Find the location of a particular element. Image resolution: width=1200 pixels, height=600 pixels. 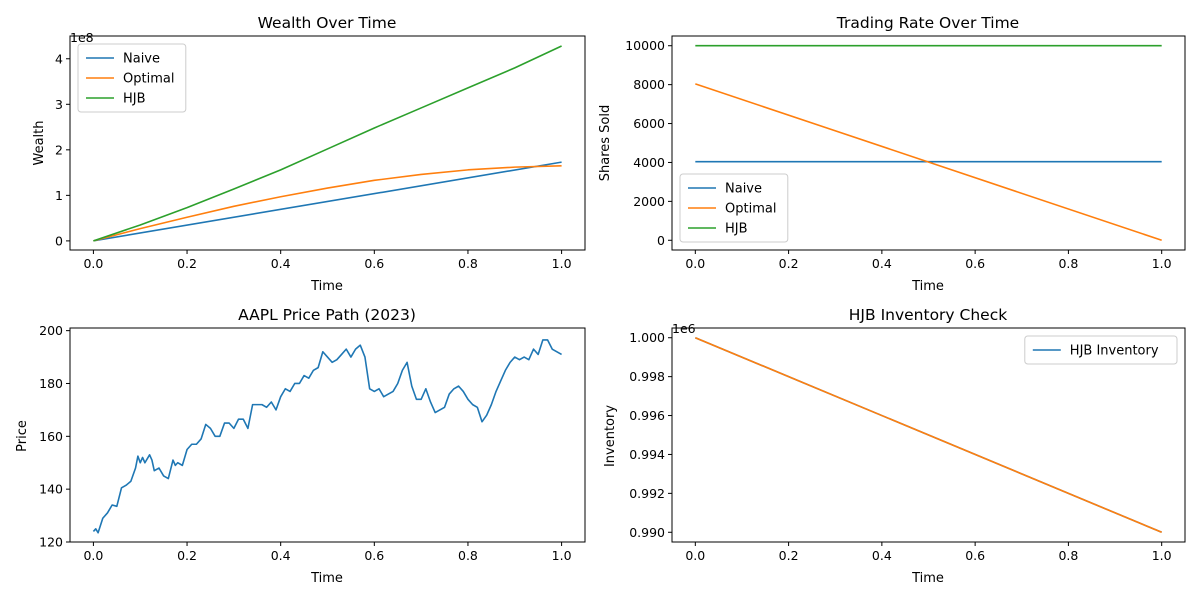

y-tick-label: 4 is located at coordinates (59, 58).